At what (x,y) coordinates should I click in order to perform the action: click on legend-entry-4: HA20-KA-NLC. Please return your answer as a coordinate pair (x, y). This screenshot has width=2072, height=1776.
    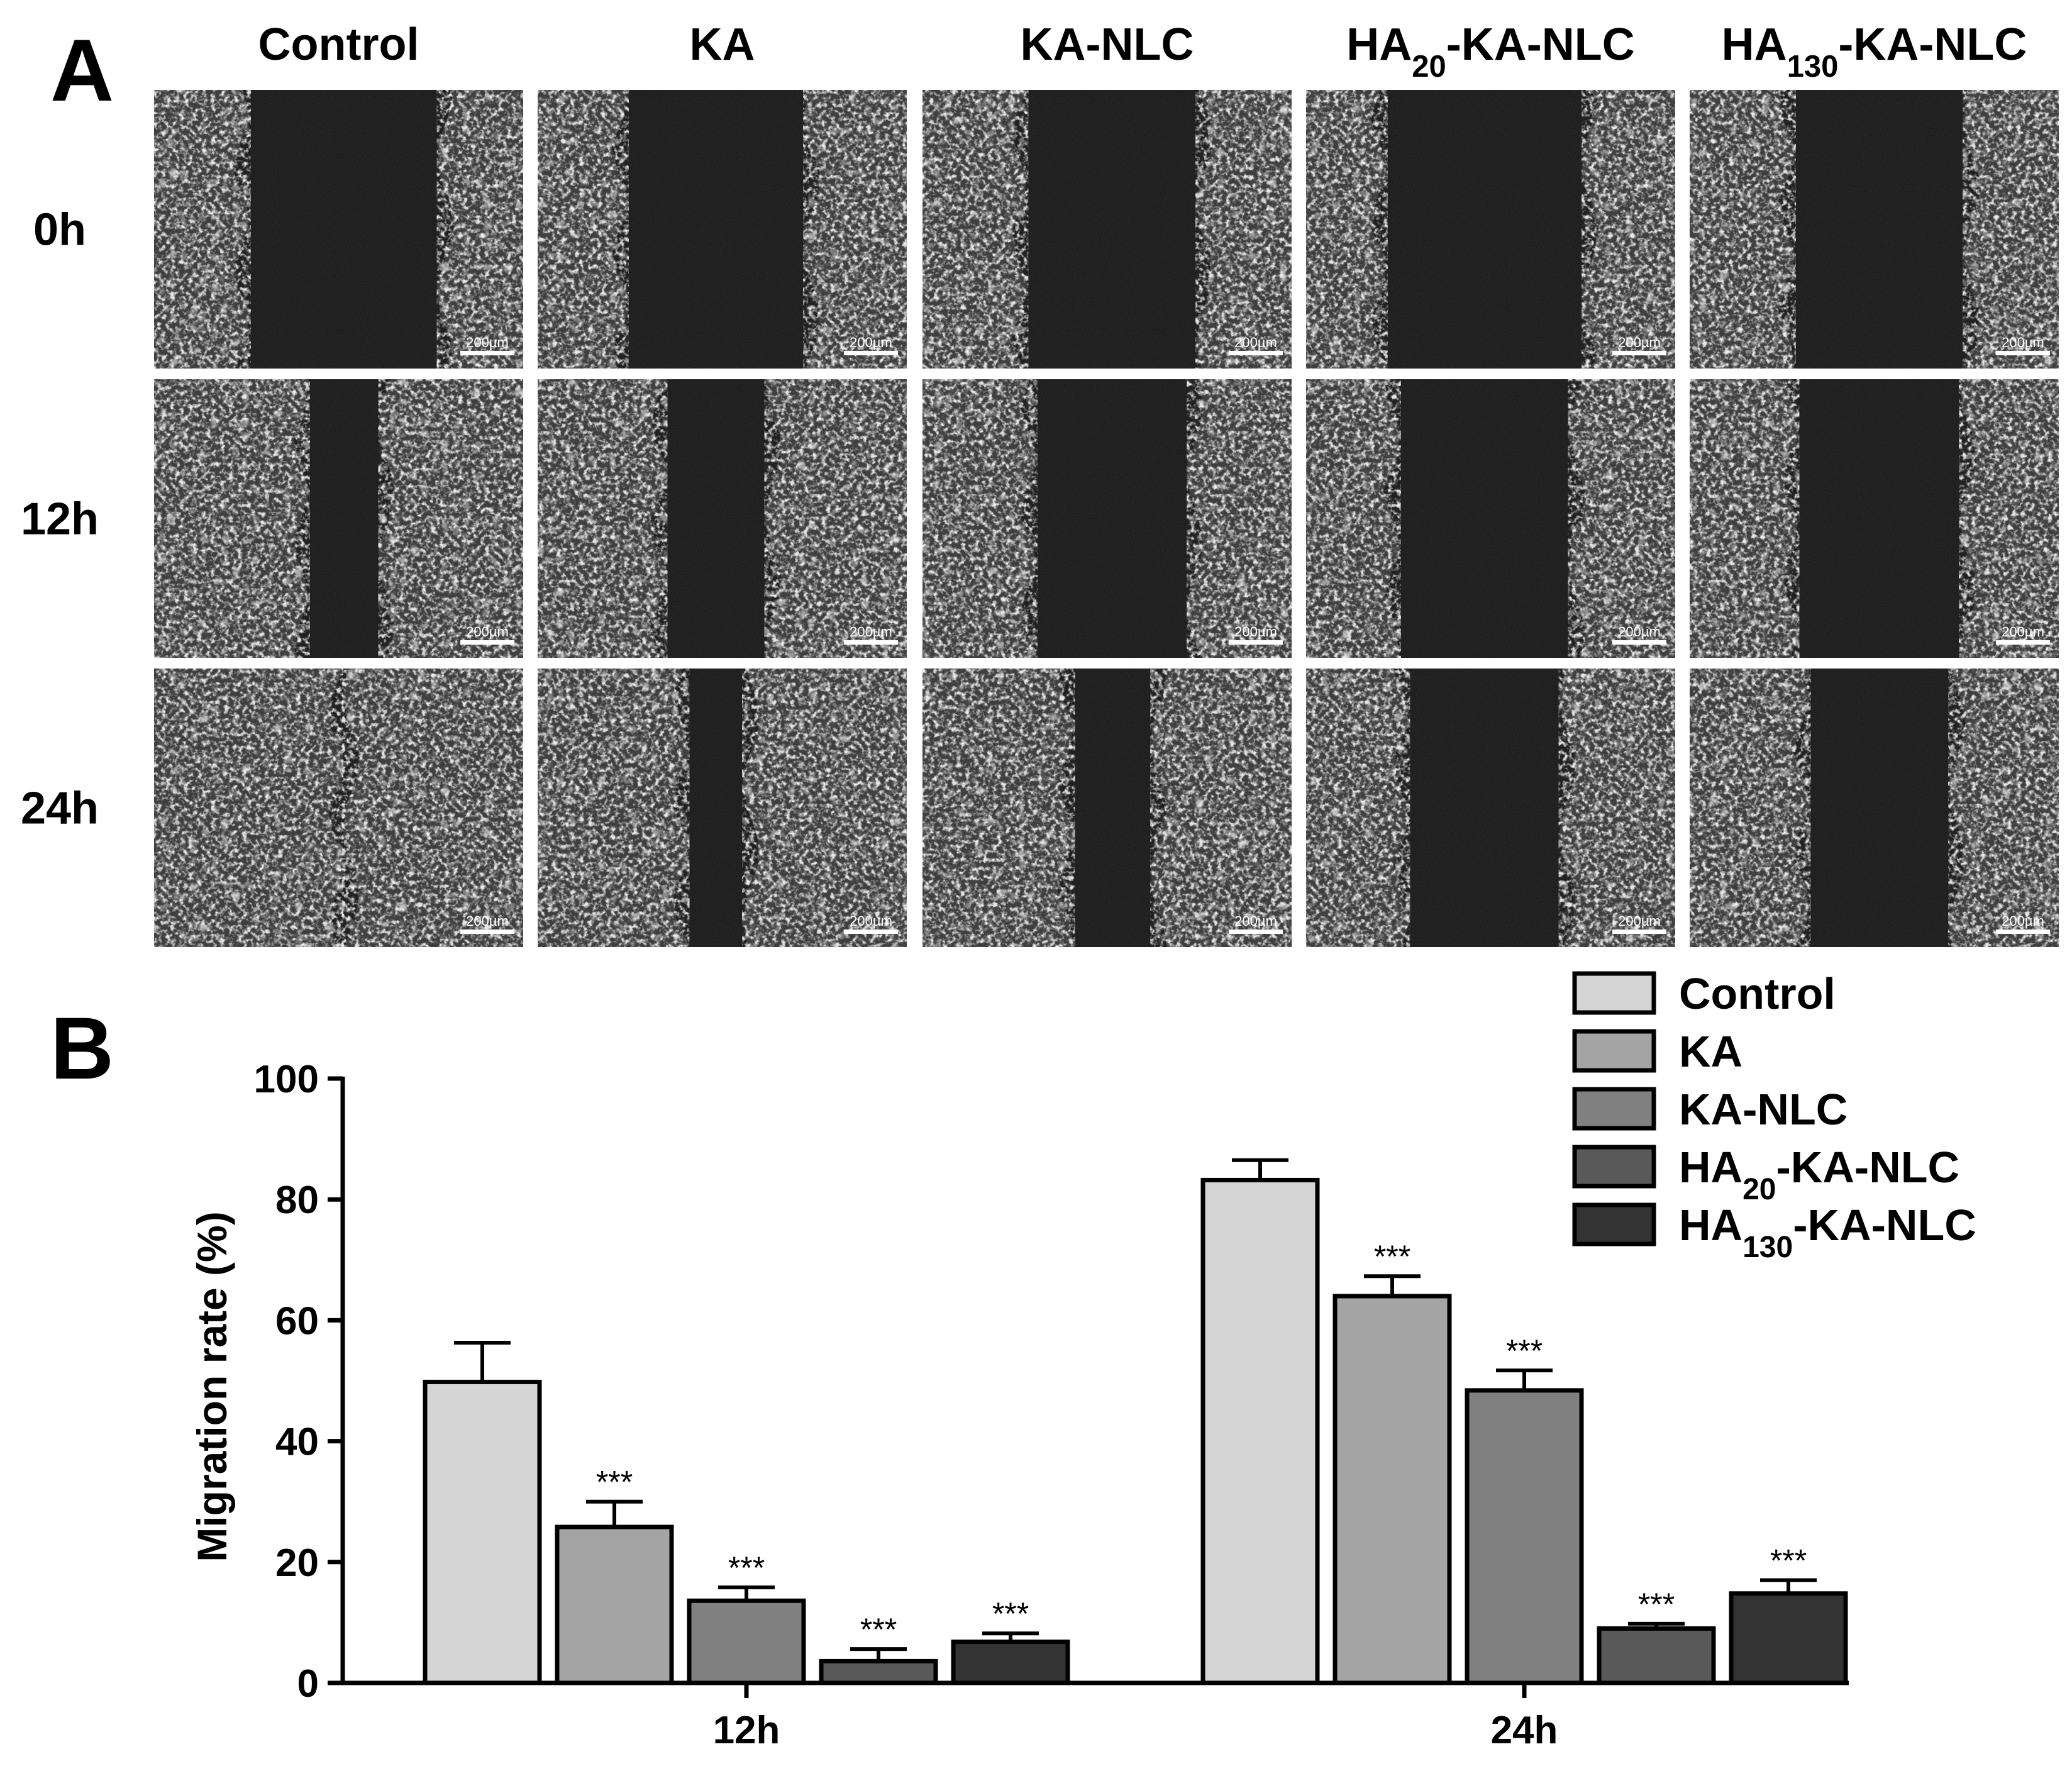
    Looking at the image, I should click on (1766, 1174).